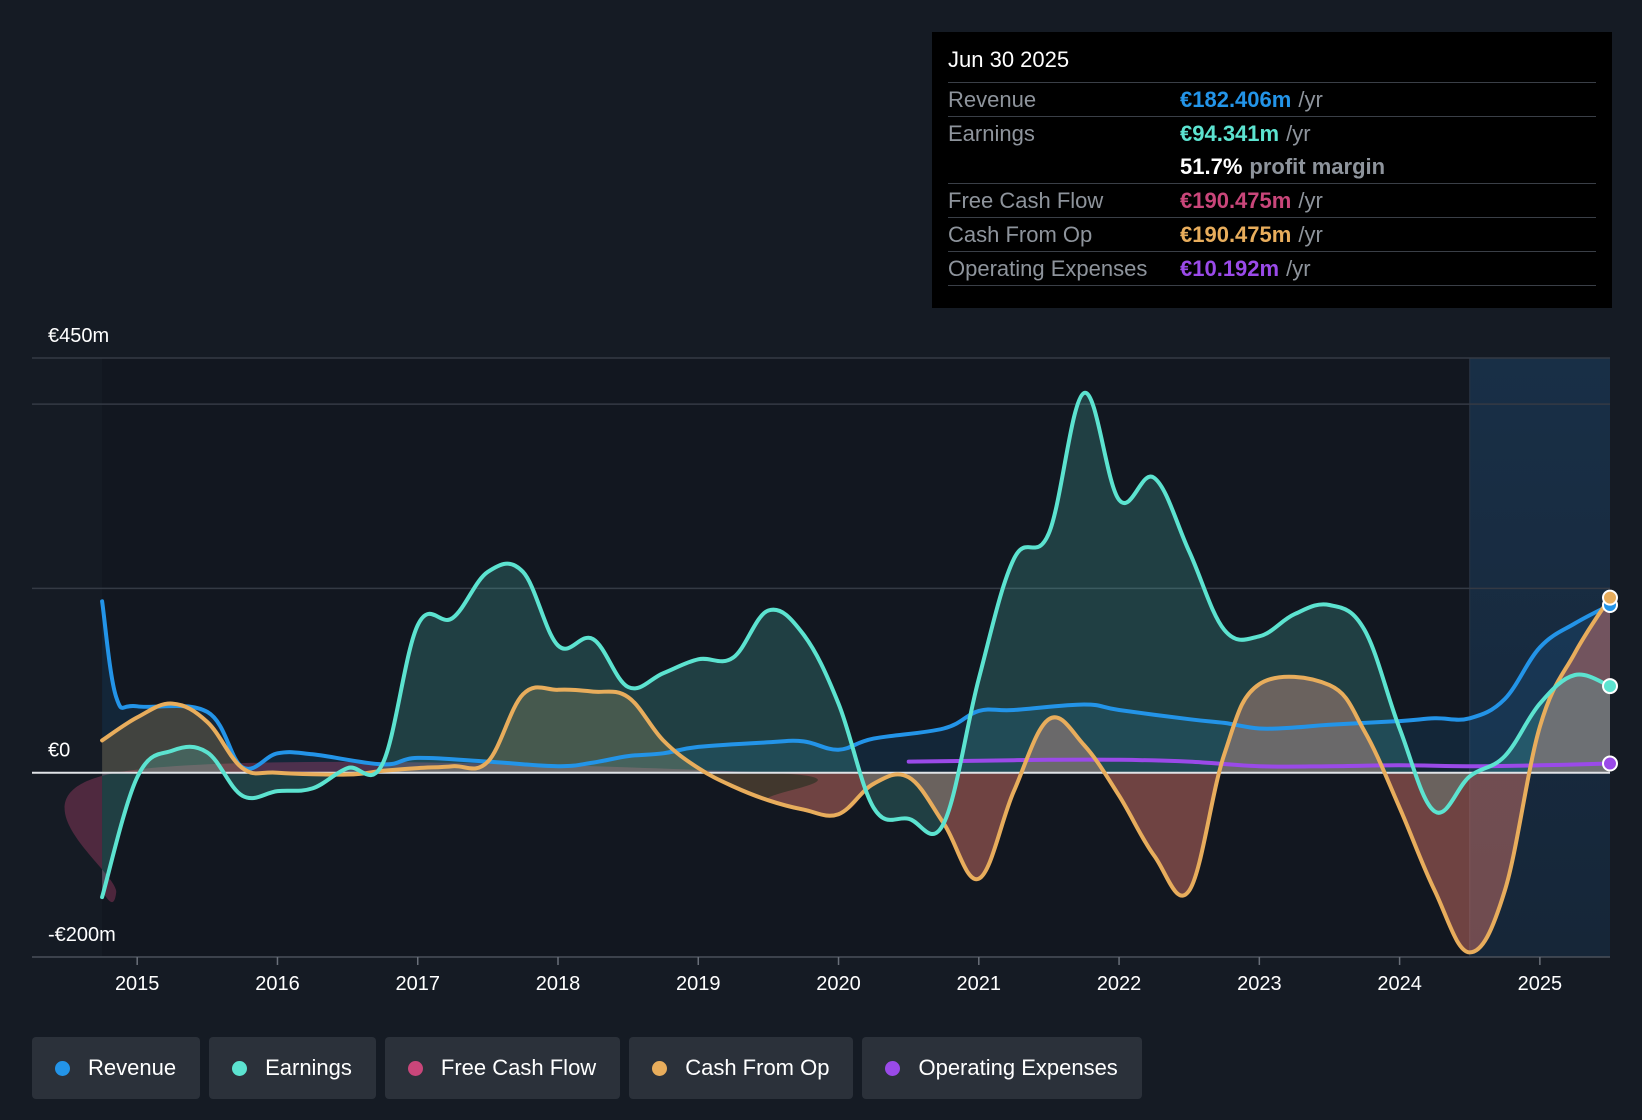 This screenshot has height=1120, width=1642. What do you see at coordinates (1230, 268) in the screenshot?
I see `tooltip-value-opex: €10.192m` at bounding box center [1230, 268].